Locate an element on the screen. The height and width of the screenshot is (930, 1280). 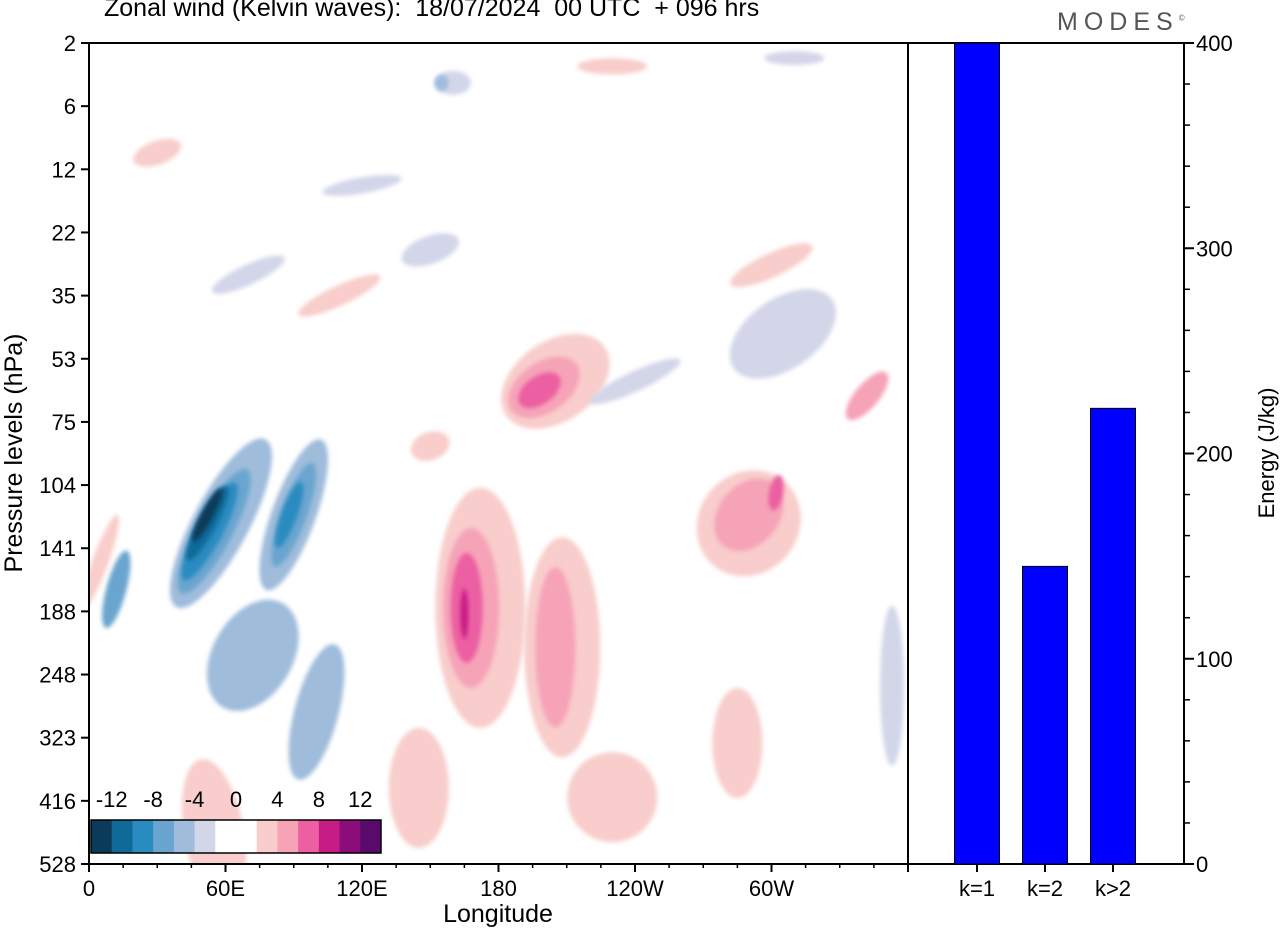
y-axis-label: Pressure levels (hPa) is located at coordinates (14, 453).